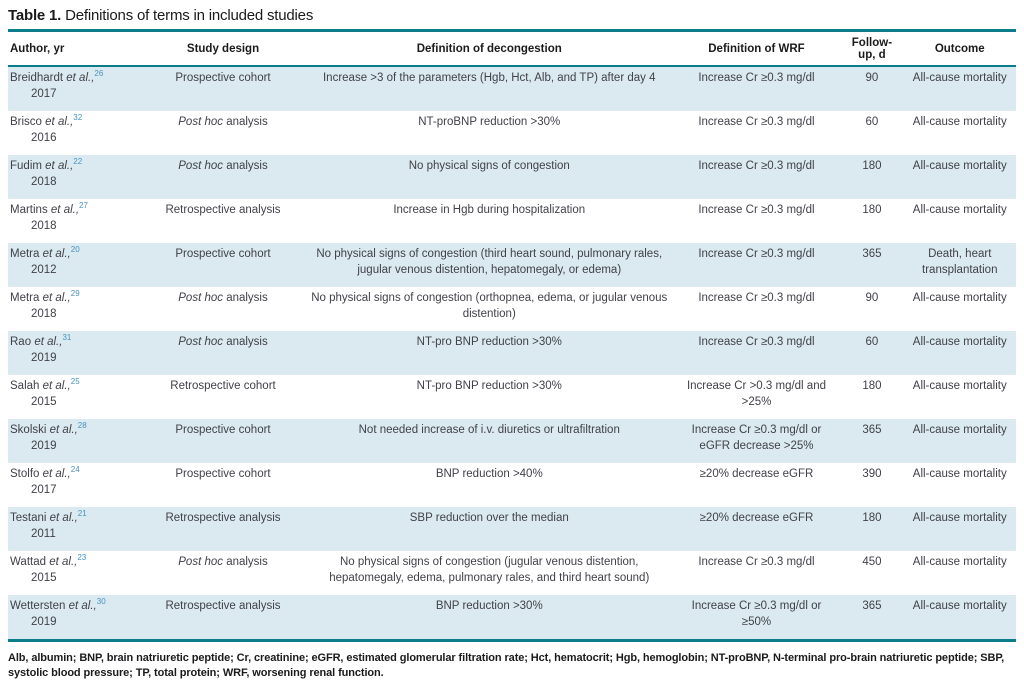 This screenshot has height=682, width=1024. I want to click on column-header-followup: Follow-up, d, so click(872, 49).